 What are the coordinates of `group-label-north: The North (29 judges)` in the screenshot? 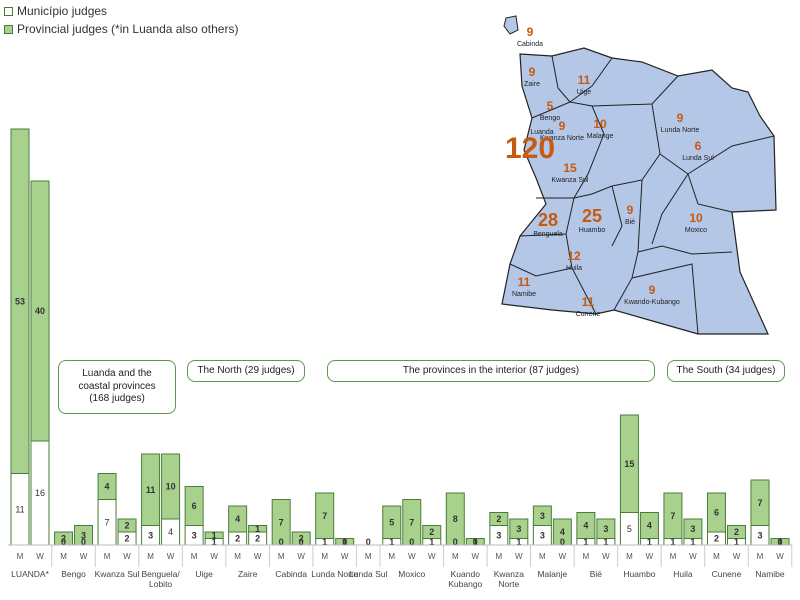 It's located at (246, 371).